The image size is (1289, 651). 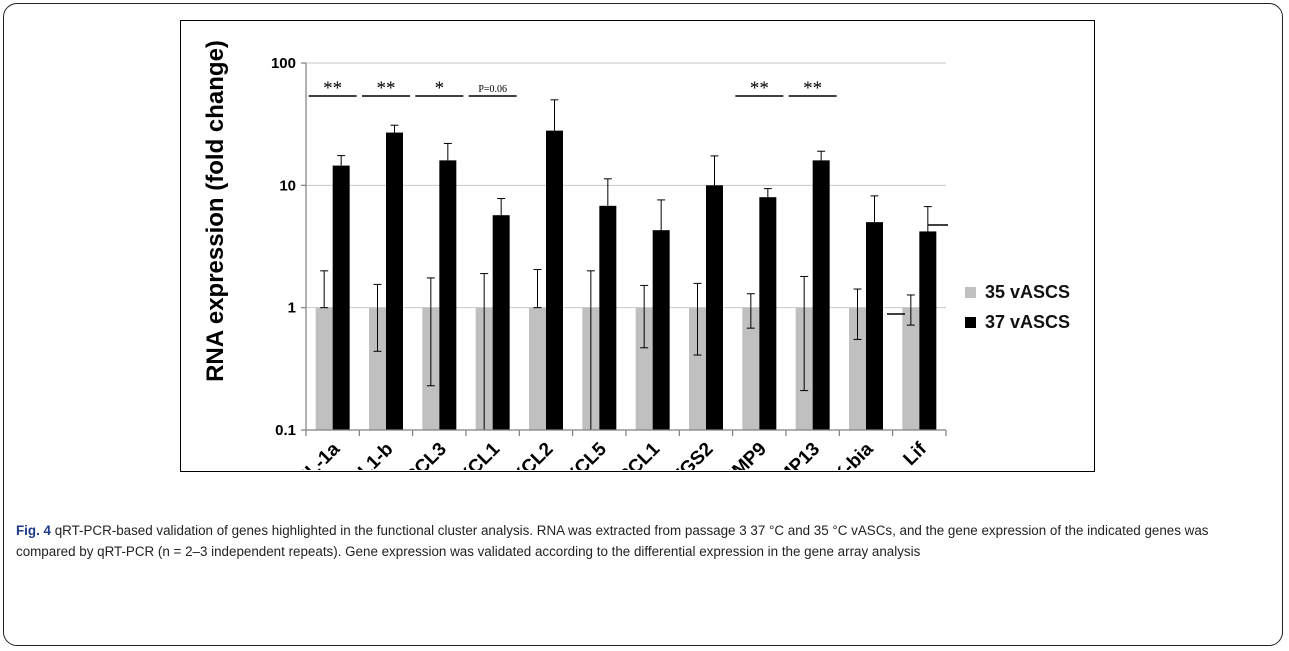 What do you see at coordinates (426, 454) in the screenshot?
I see `x-tick-label: CCL3` at bounding box center [426, 454].